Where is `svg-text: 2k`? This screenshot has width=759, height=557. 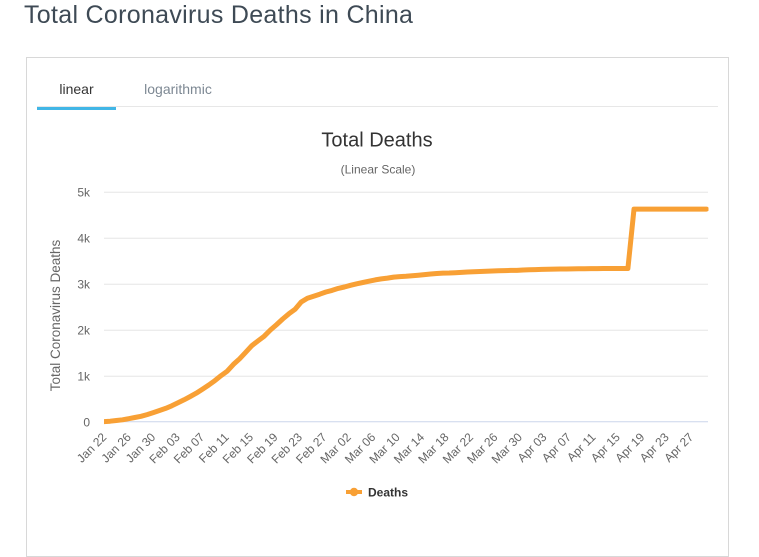 svg-text: 2k is located at coordinates (84, 331).